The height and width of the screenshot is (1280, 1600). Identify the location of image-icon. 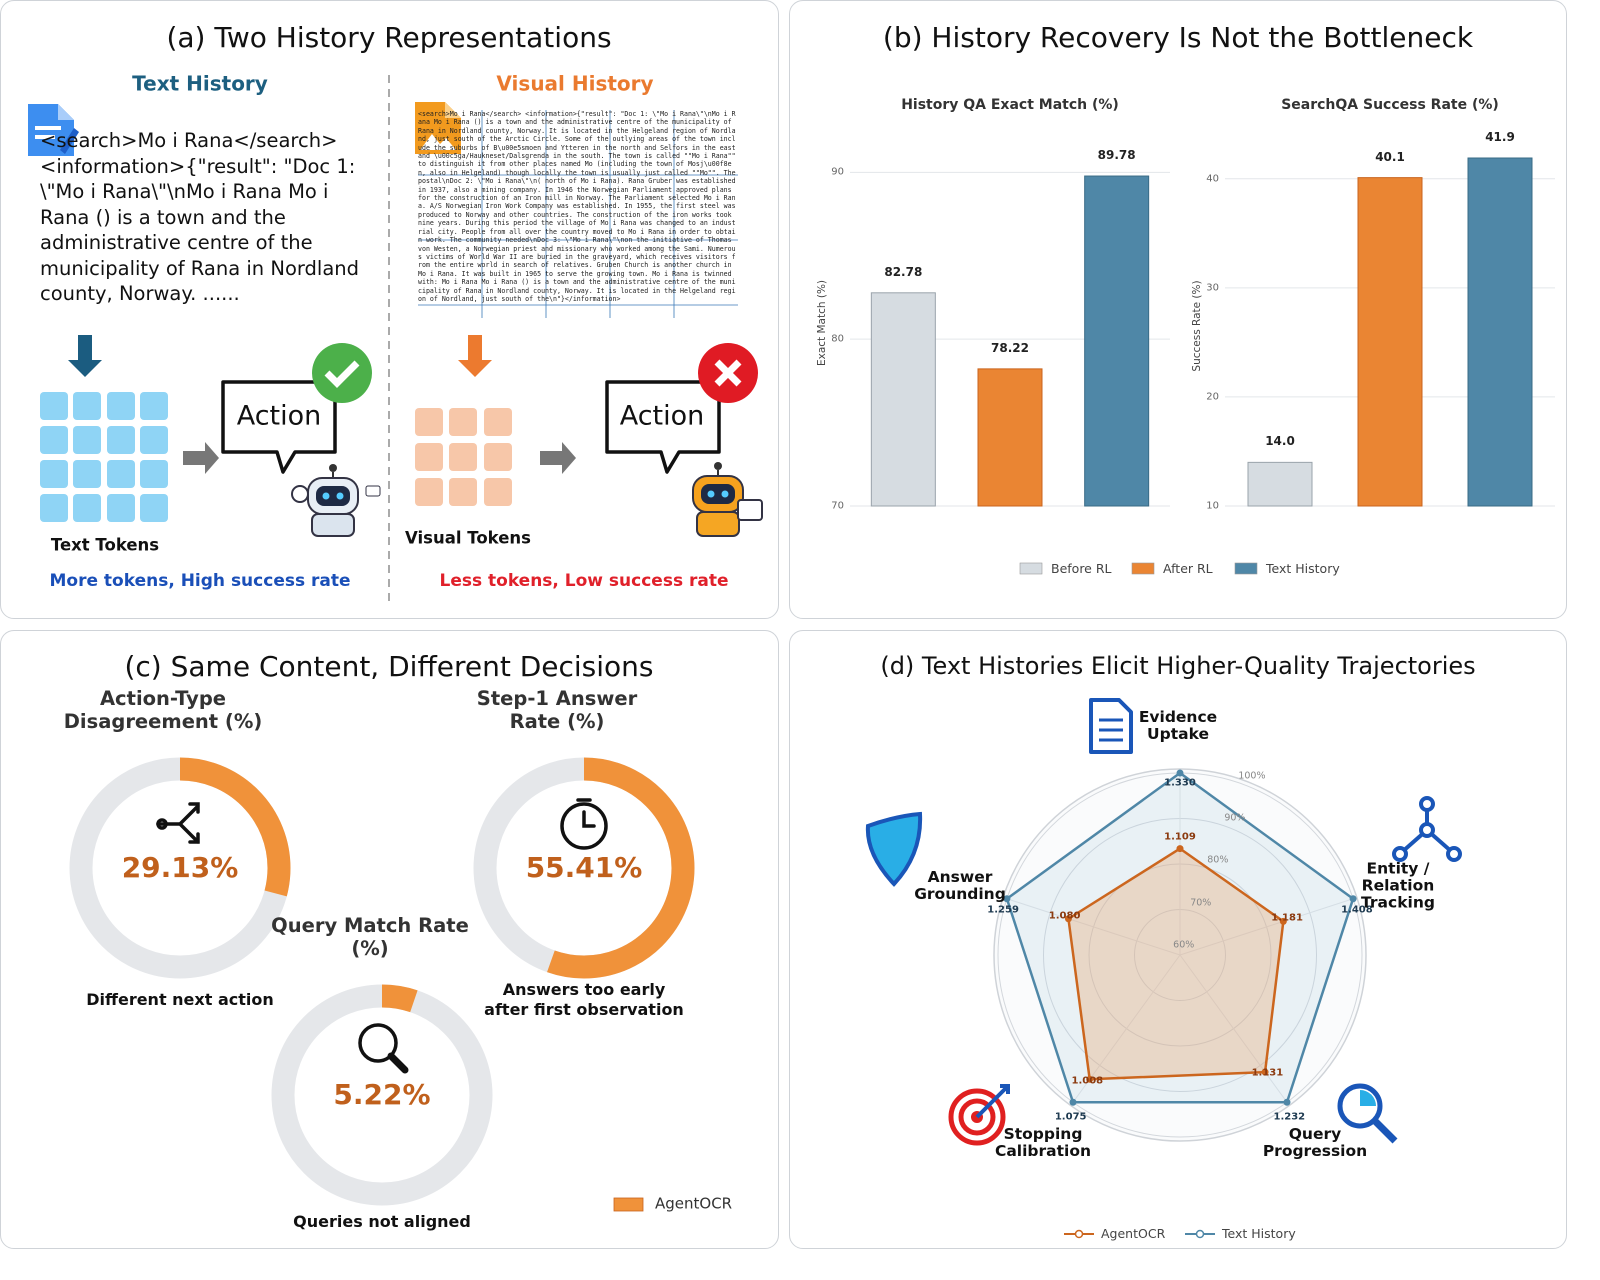
(438, 128).